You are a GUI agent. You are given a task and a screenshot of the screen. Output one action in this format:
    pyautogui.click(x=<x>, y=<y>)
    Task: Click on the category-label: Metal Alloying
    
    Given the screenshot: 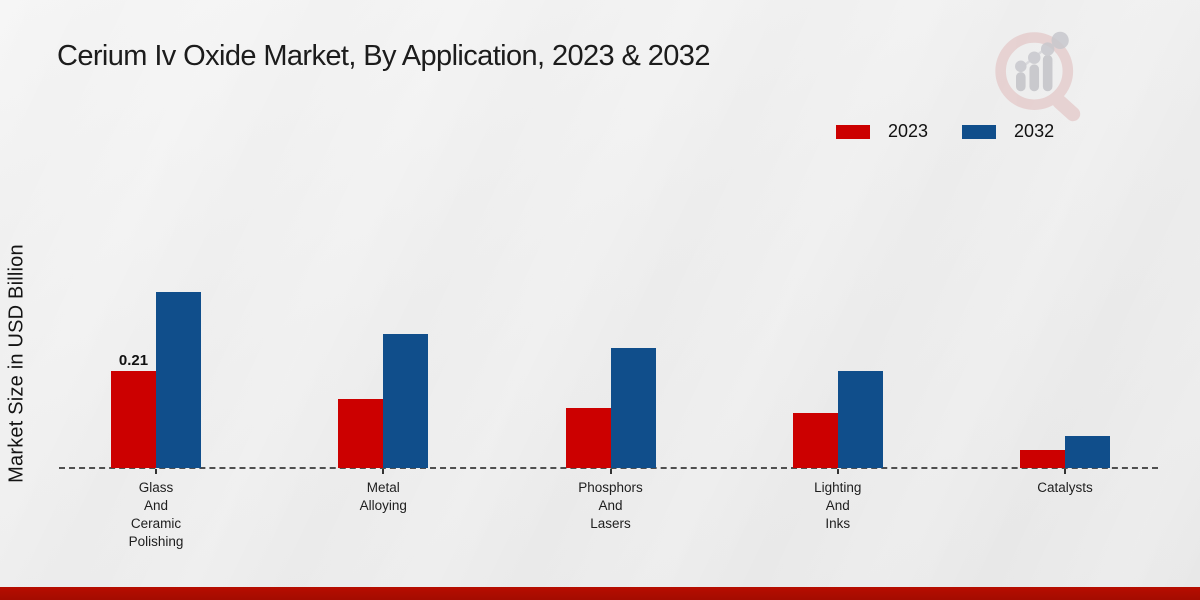 What is the action you would take?
    pyautogui.click(x=383, y=496)
    